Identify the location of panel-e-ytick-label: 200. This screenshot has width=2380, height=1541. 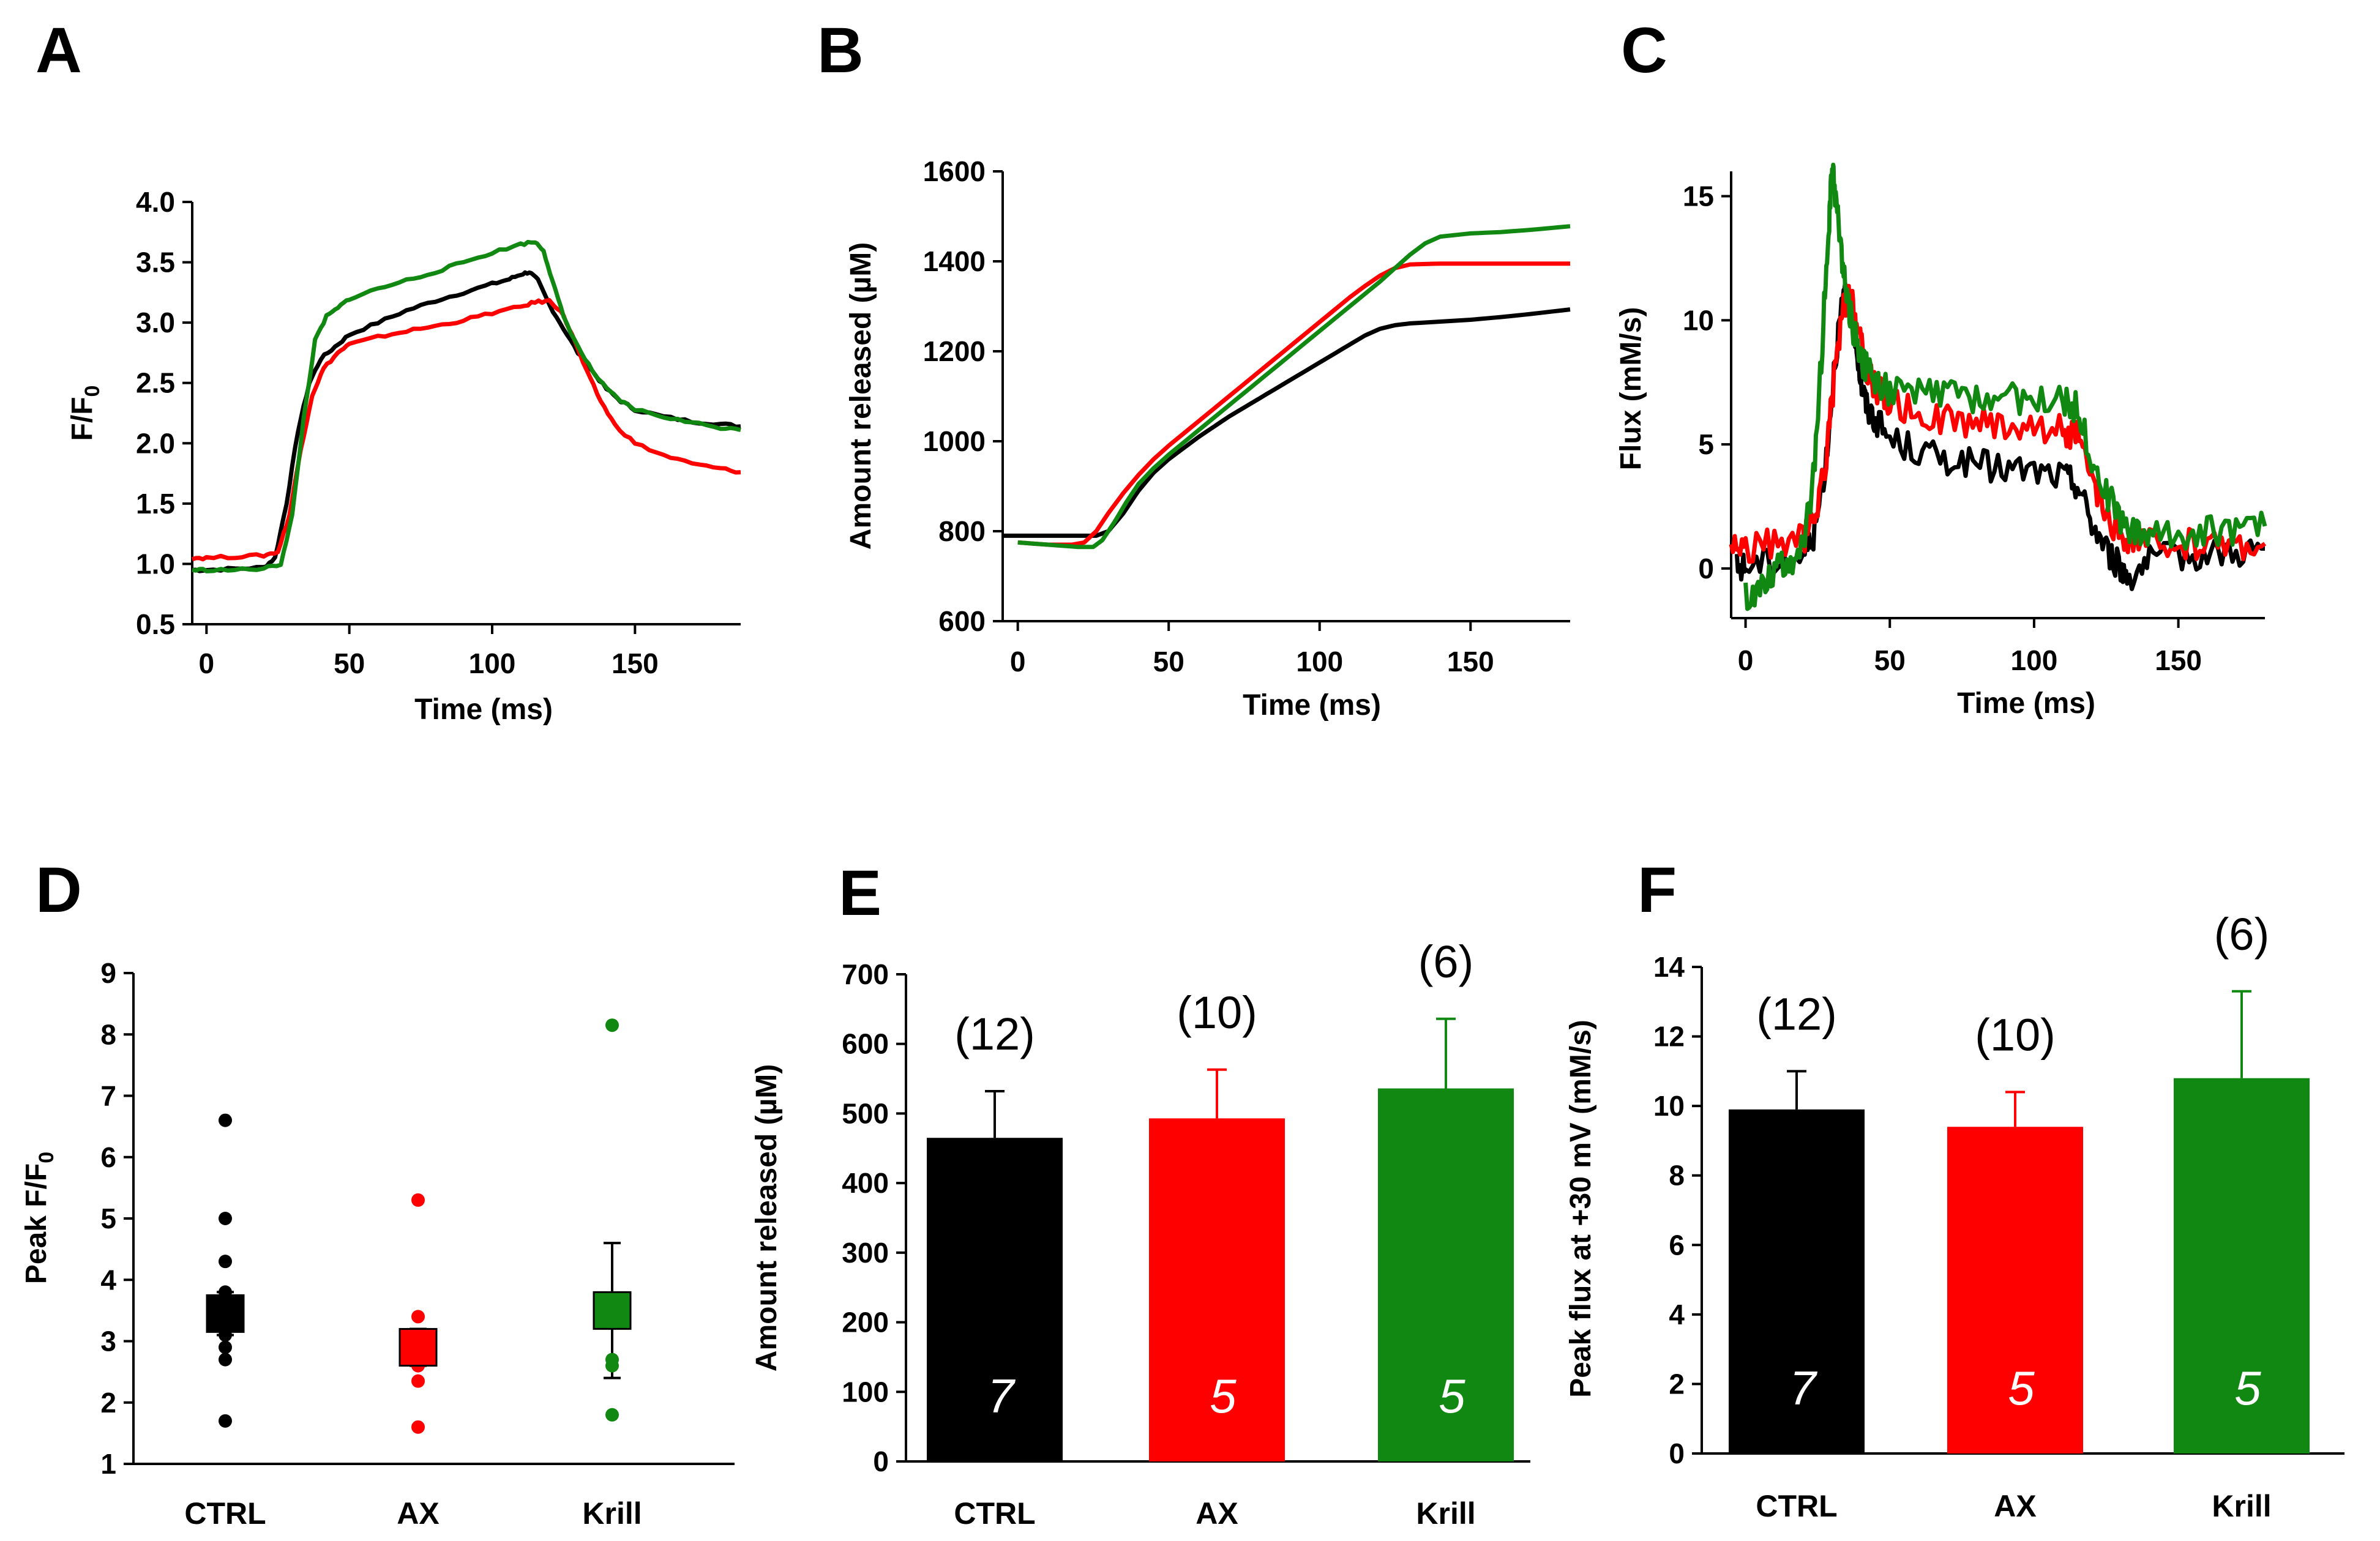
(865, 1322).